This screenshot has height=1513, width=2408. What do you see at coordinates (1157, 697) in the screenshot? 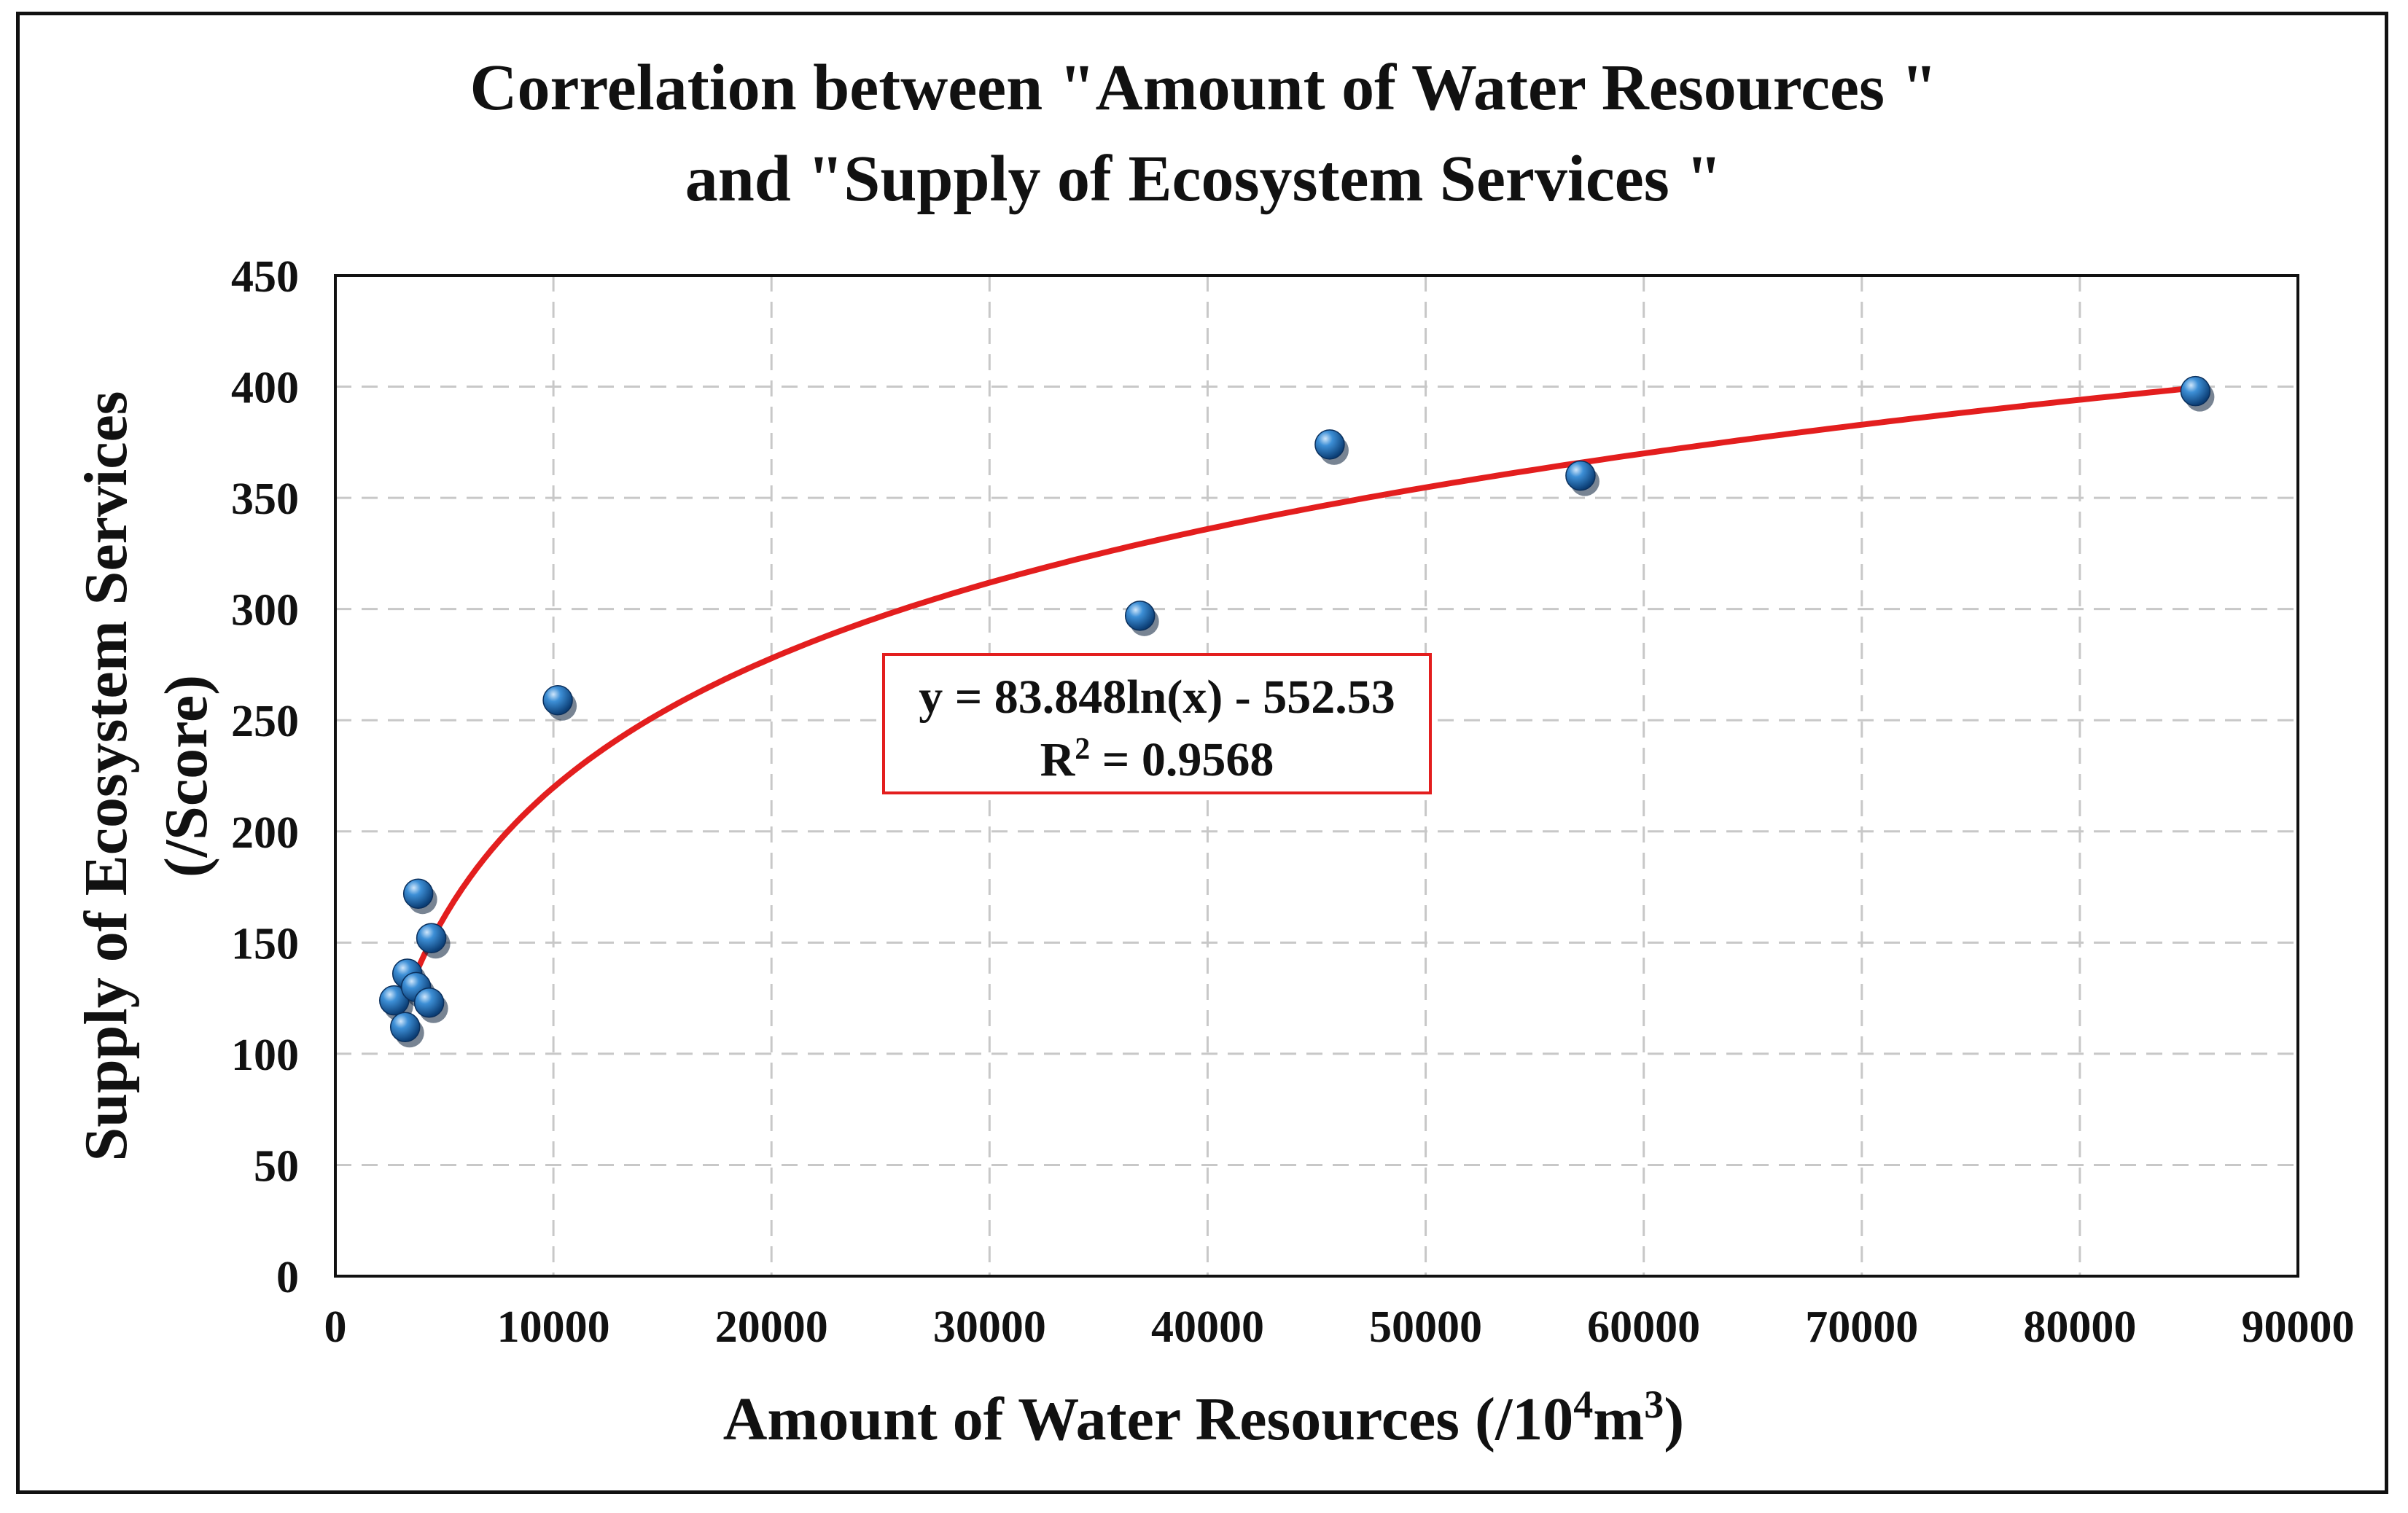
I see `trendline-equation: y = 83.848ln(x) - 552.53` at bounding box center [1157, 697].